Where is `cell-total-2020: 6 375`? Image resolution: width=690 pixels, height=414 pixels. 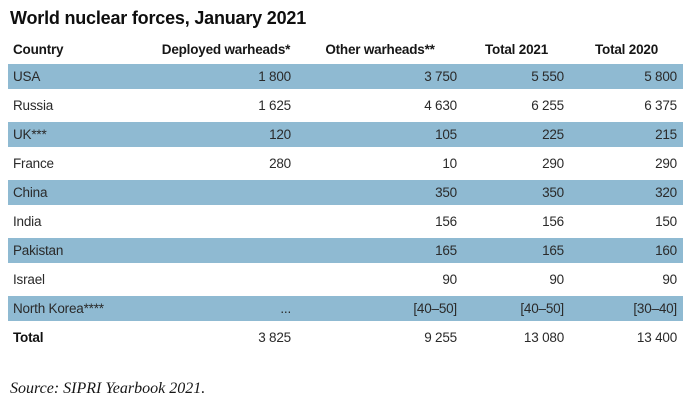 cell-total-2020: 6 375 is located at coordinates (660, 105).